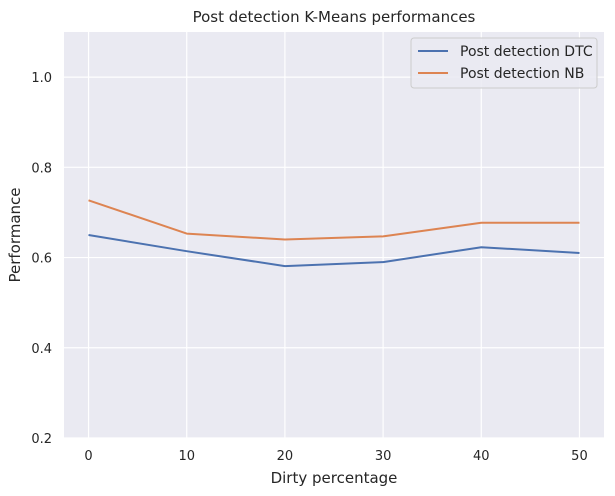 This screenshot has width=615, height=496. I want to click on legend-box, so click(504, 63).